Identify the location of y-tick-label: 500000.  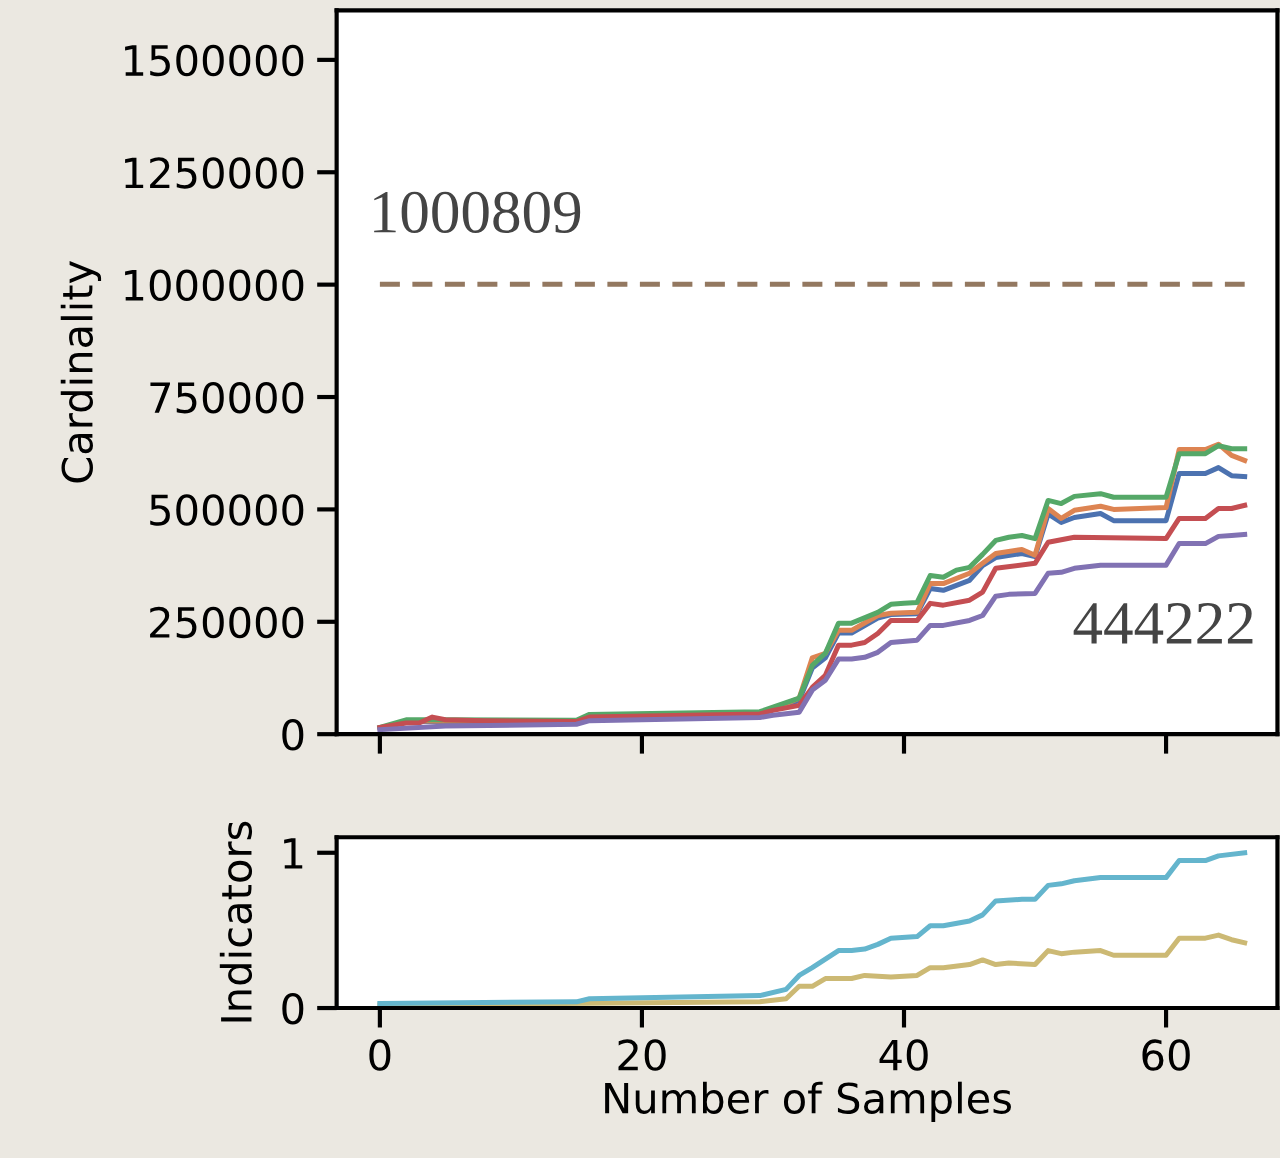
(227, 510).